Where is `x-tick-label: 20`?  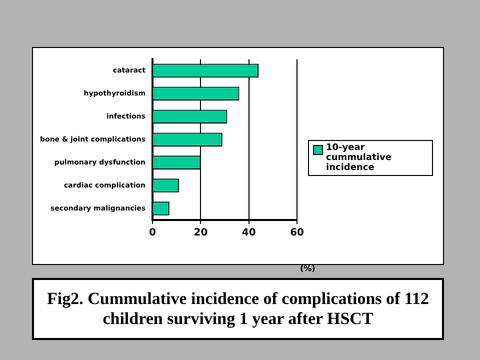 x-tick-label: 20 is located at coordinates (201, 233).